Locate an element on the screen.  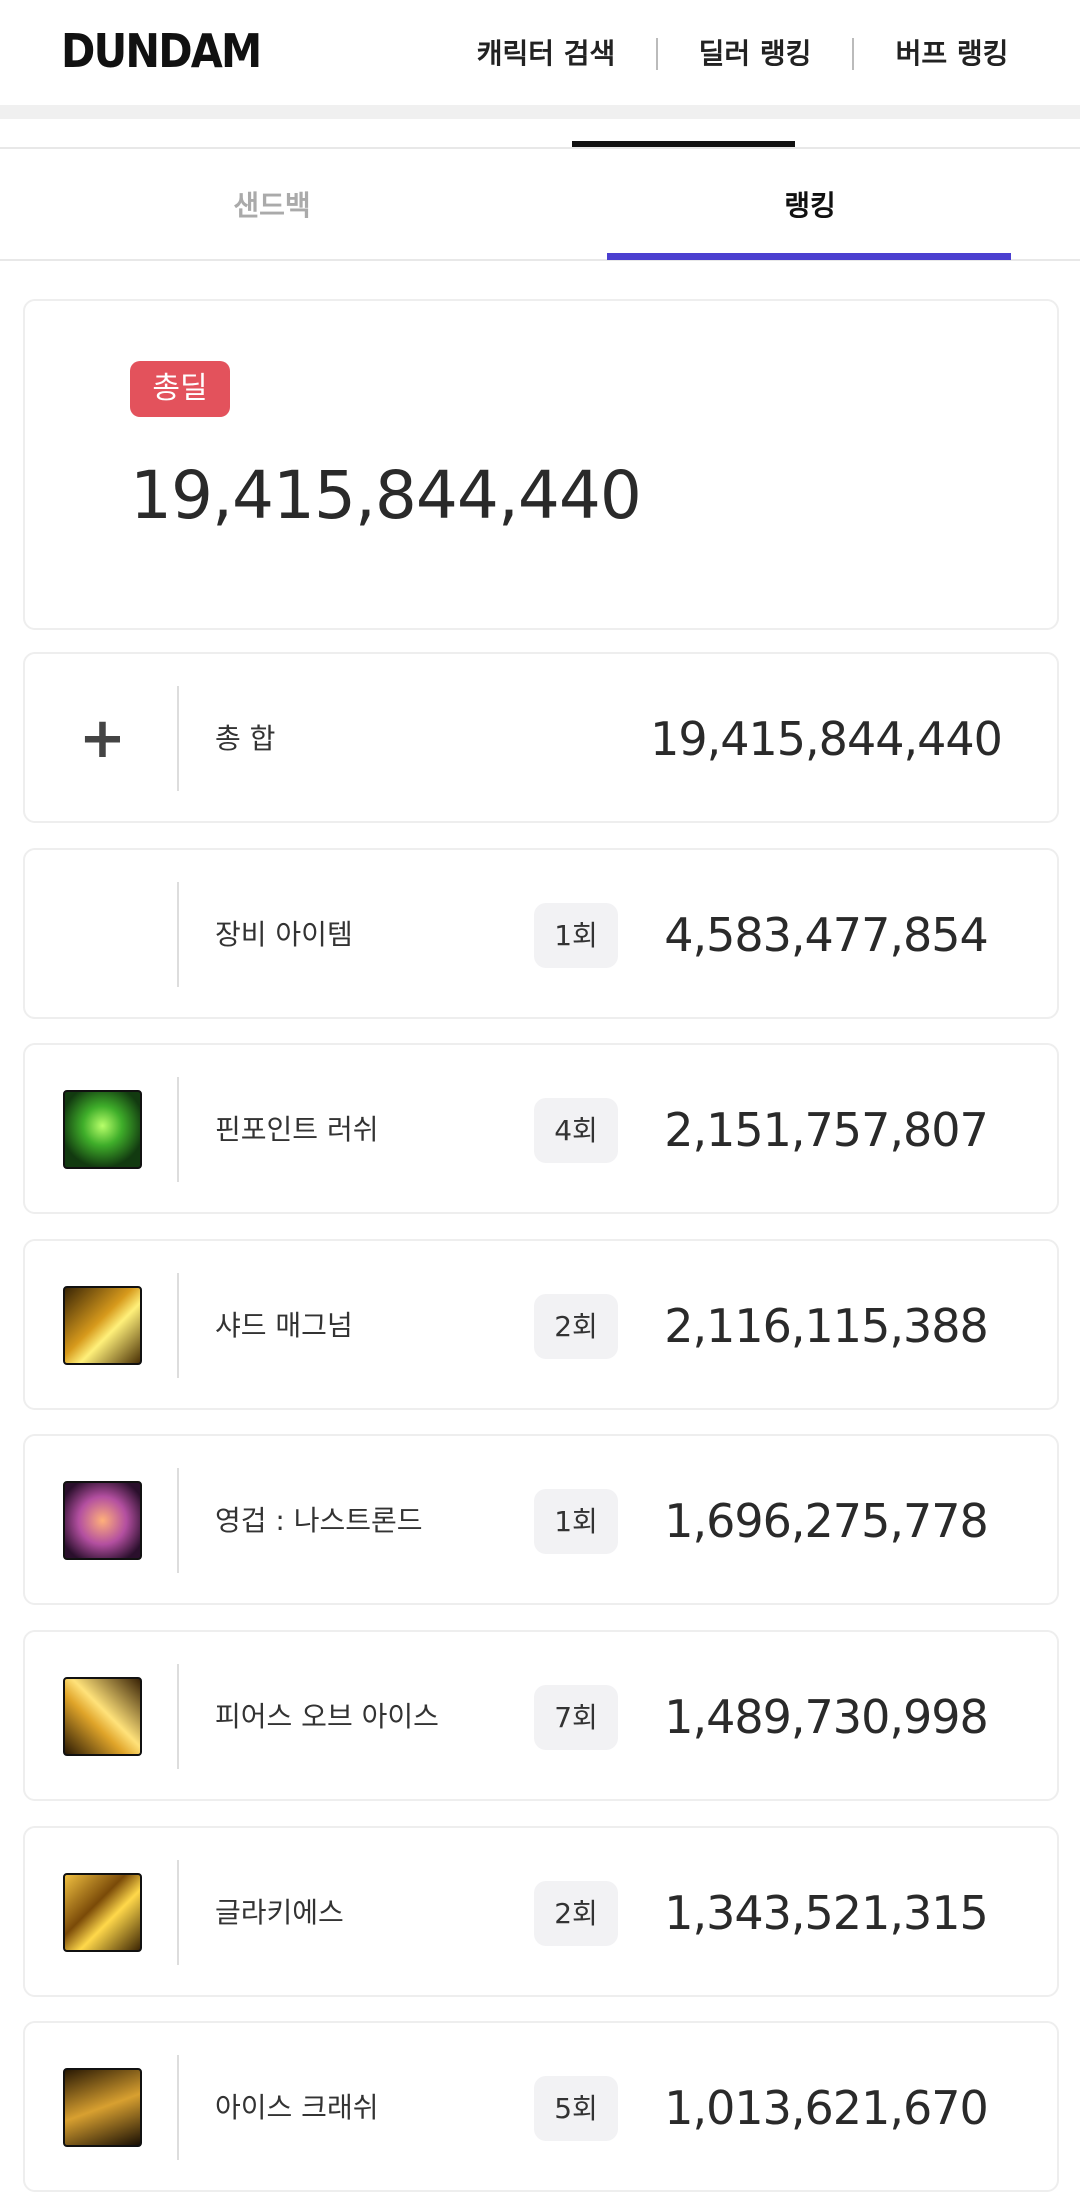
damage-value: 2,151,757,807 is located at coordinates (826, 1130).